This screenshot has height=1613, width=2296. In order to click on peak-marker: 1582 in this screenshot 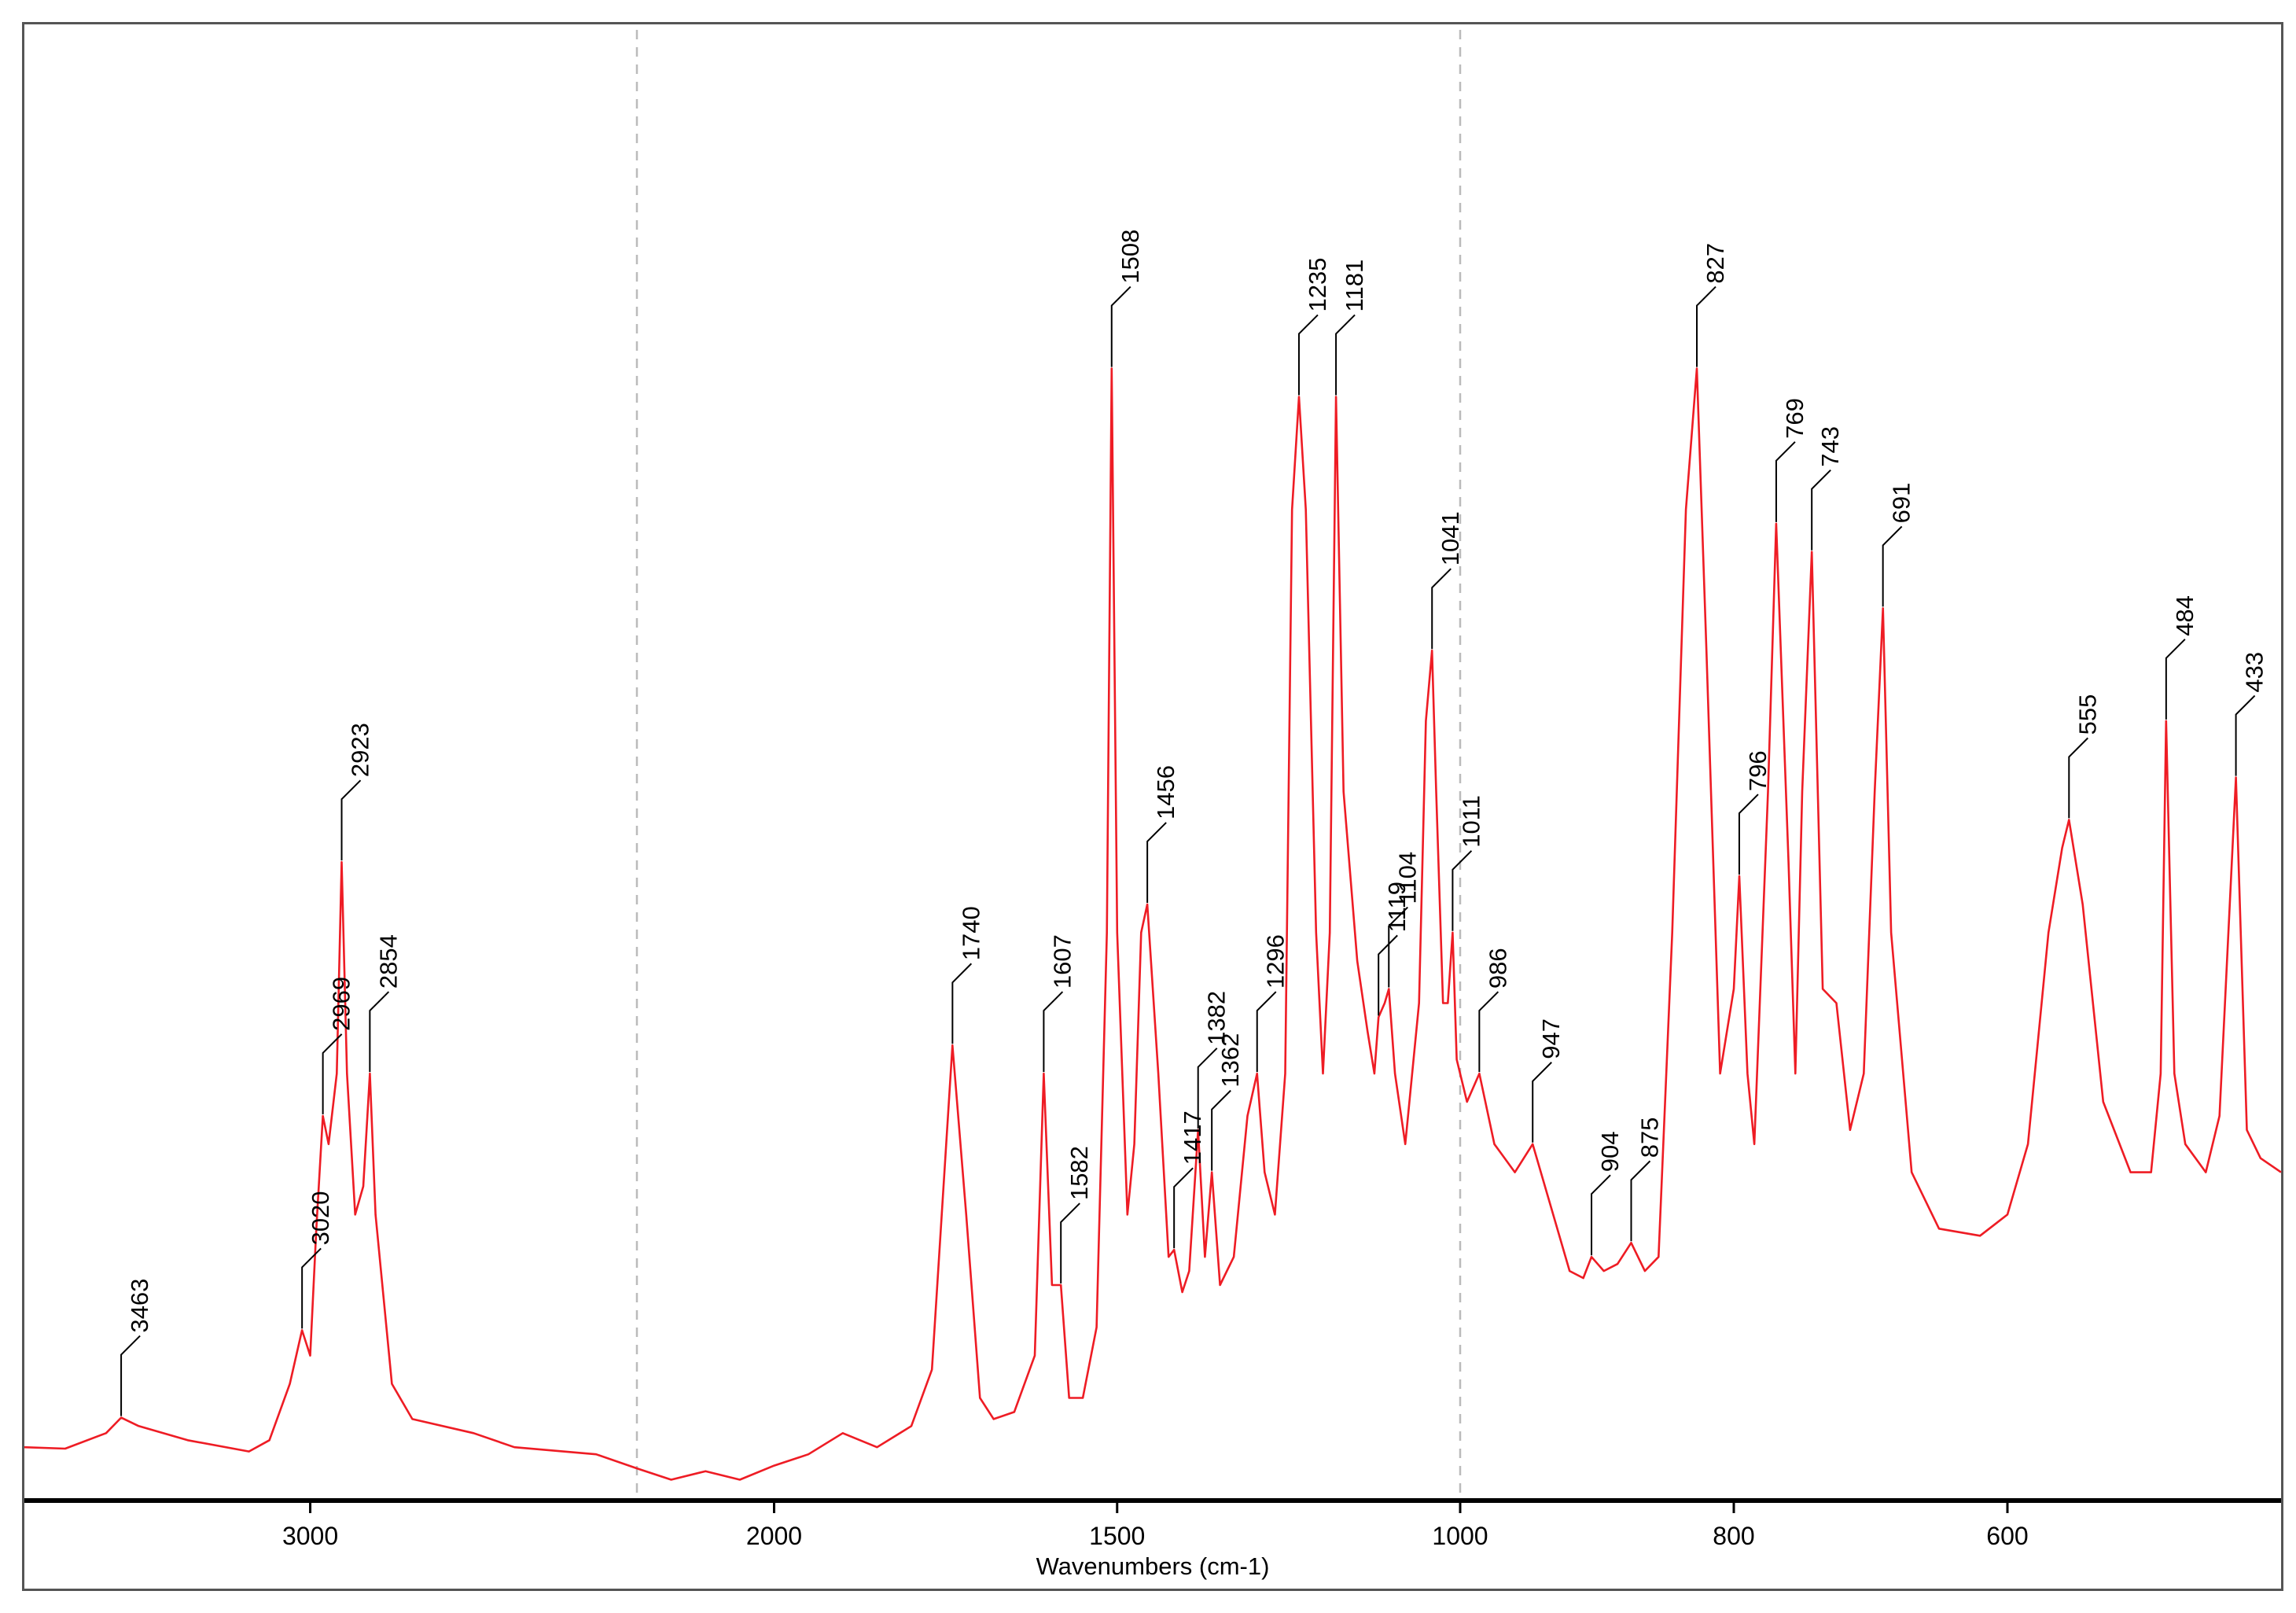, I will do `click(1076, 1215)`.